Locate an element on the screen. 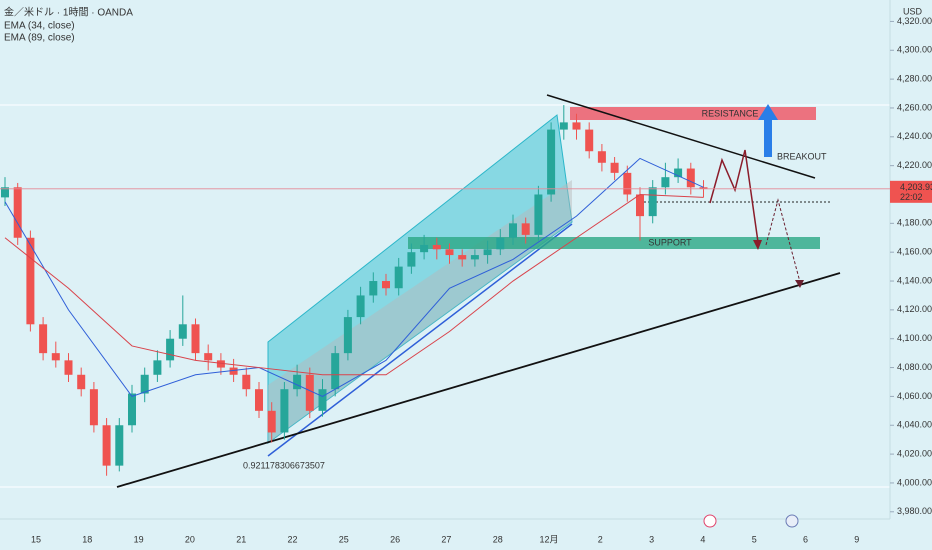 The image size is (932, 550). x-tick-label: 15 is located at coordinates (36, 539).